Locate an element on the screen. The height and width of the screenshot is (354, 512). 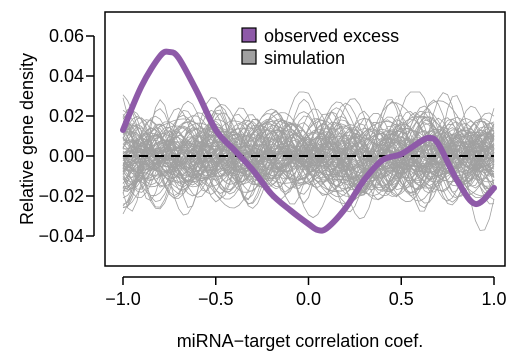
x-tick-label: 1.0 is located at coordinates (493, 299).